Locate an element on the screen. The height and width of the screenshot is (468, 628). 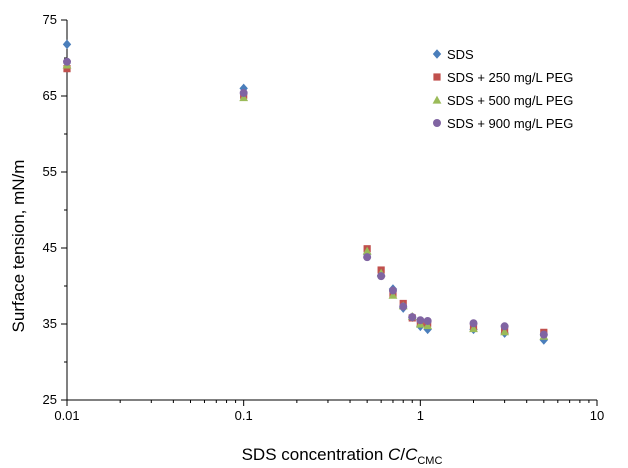
legend-label: SDS + 900 mg/L PEG is located at coordinates (510, 123).